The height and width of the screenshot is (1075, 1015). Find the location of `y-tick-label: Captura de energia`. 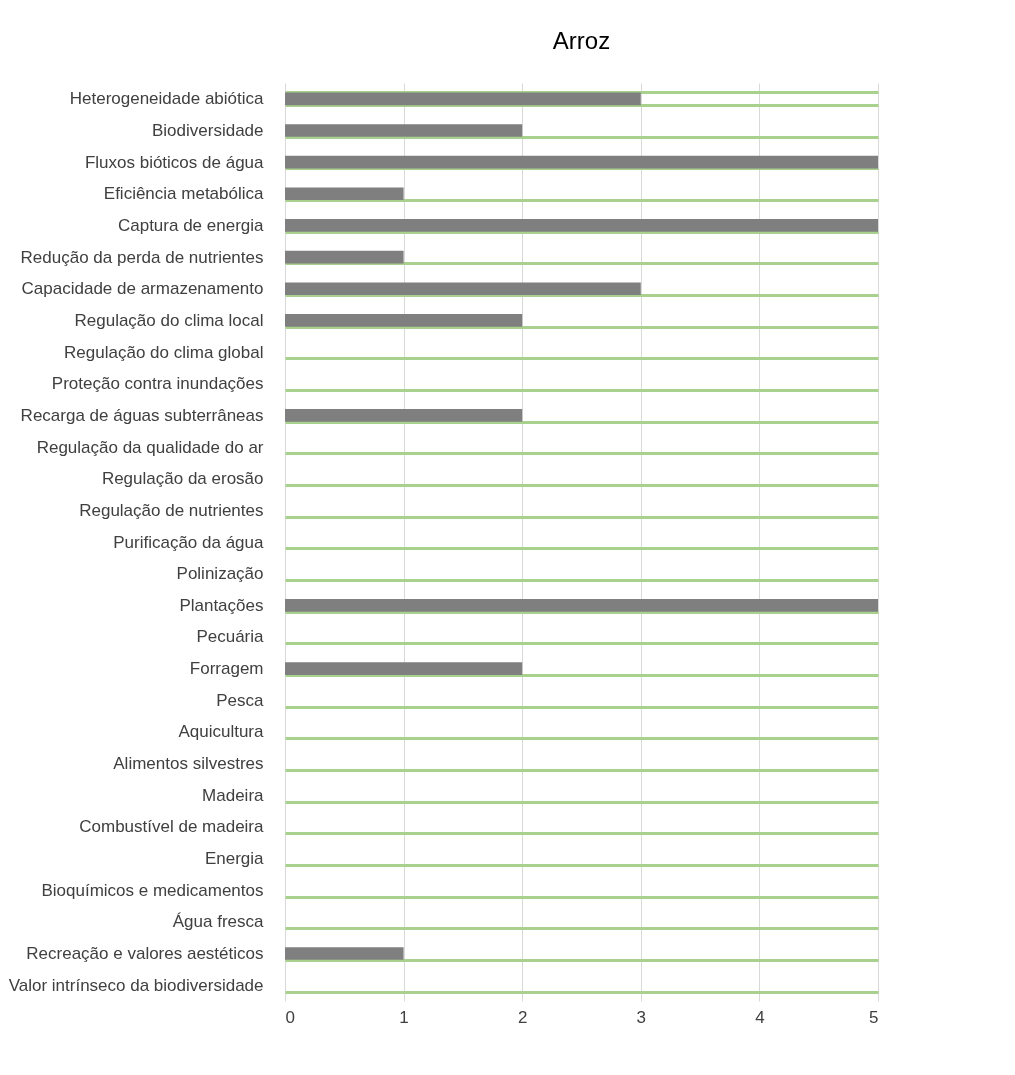

y-tick-label: Captura de energia is located at coordinates (191, 225).